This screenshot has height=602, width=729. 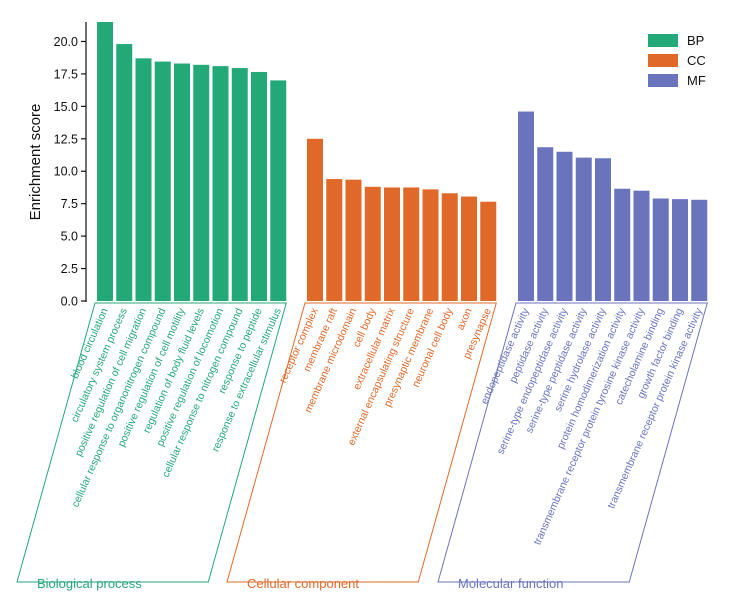 What do you see at coordinates (66, 74) in the screenshot?
I see `y-tick-label: 17.5` at bounding box center [66, 74].